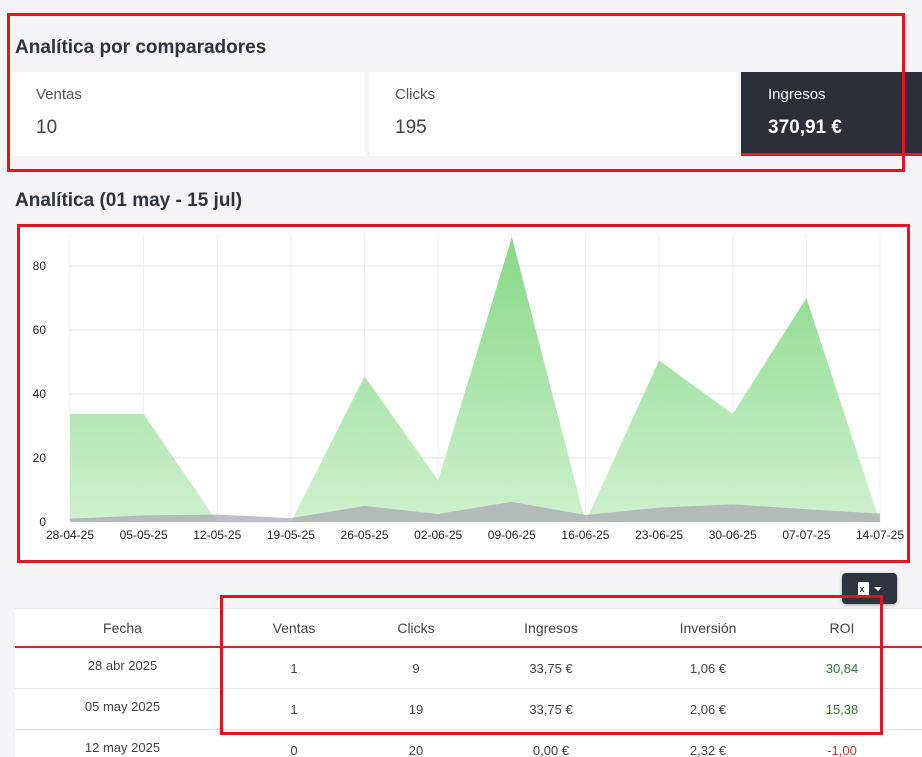 This screenshot has height=757, width=922. Describe the element at coordinates (468, 668) in the screenshot. I see `table-row: 28 abr 2025 1 9 33,75 € 1,06 € 30,84` at that location.